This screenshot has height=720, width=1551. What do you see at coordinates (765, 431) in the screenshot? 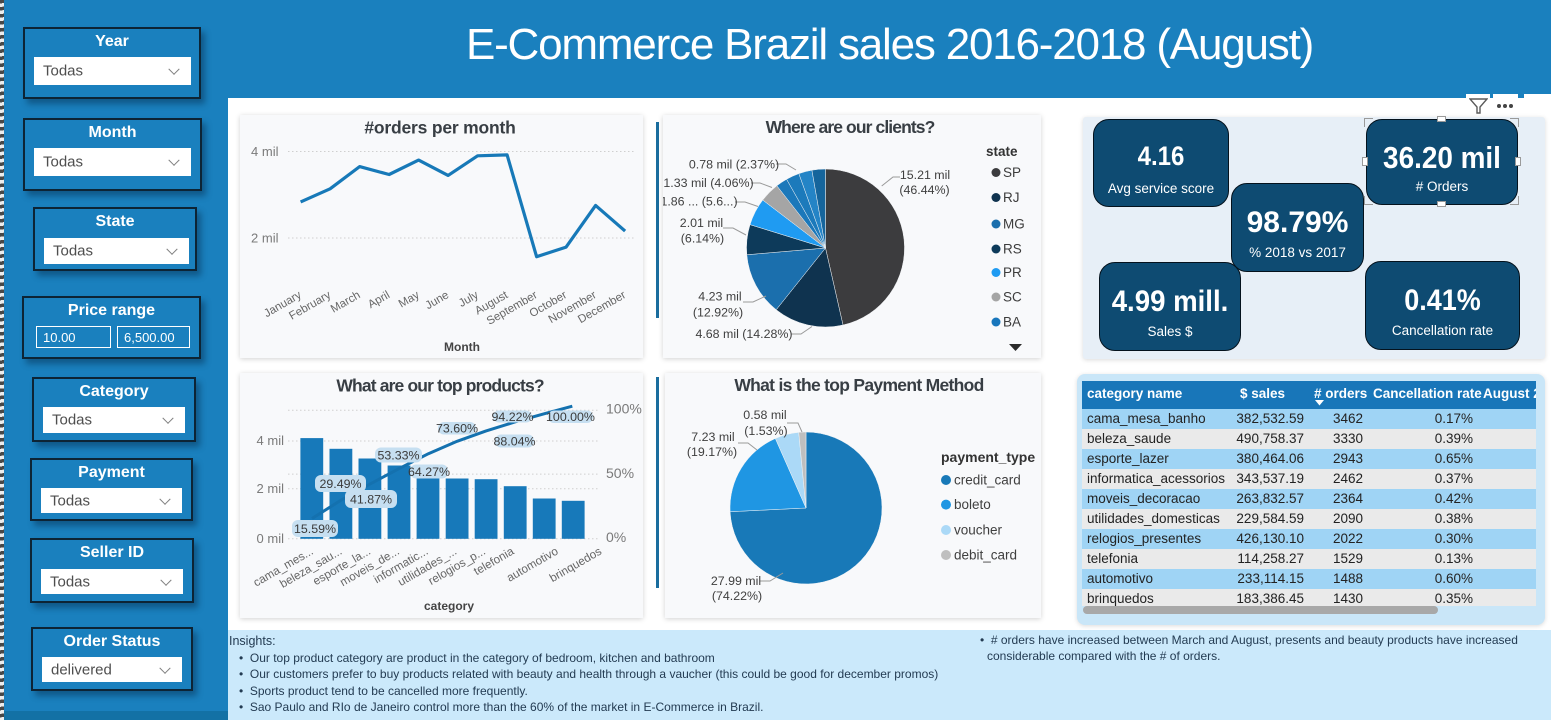
I see `svg-text: (1.53%)` at bounding box center [765, 431].